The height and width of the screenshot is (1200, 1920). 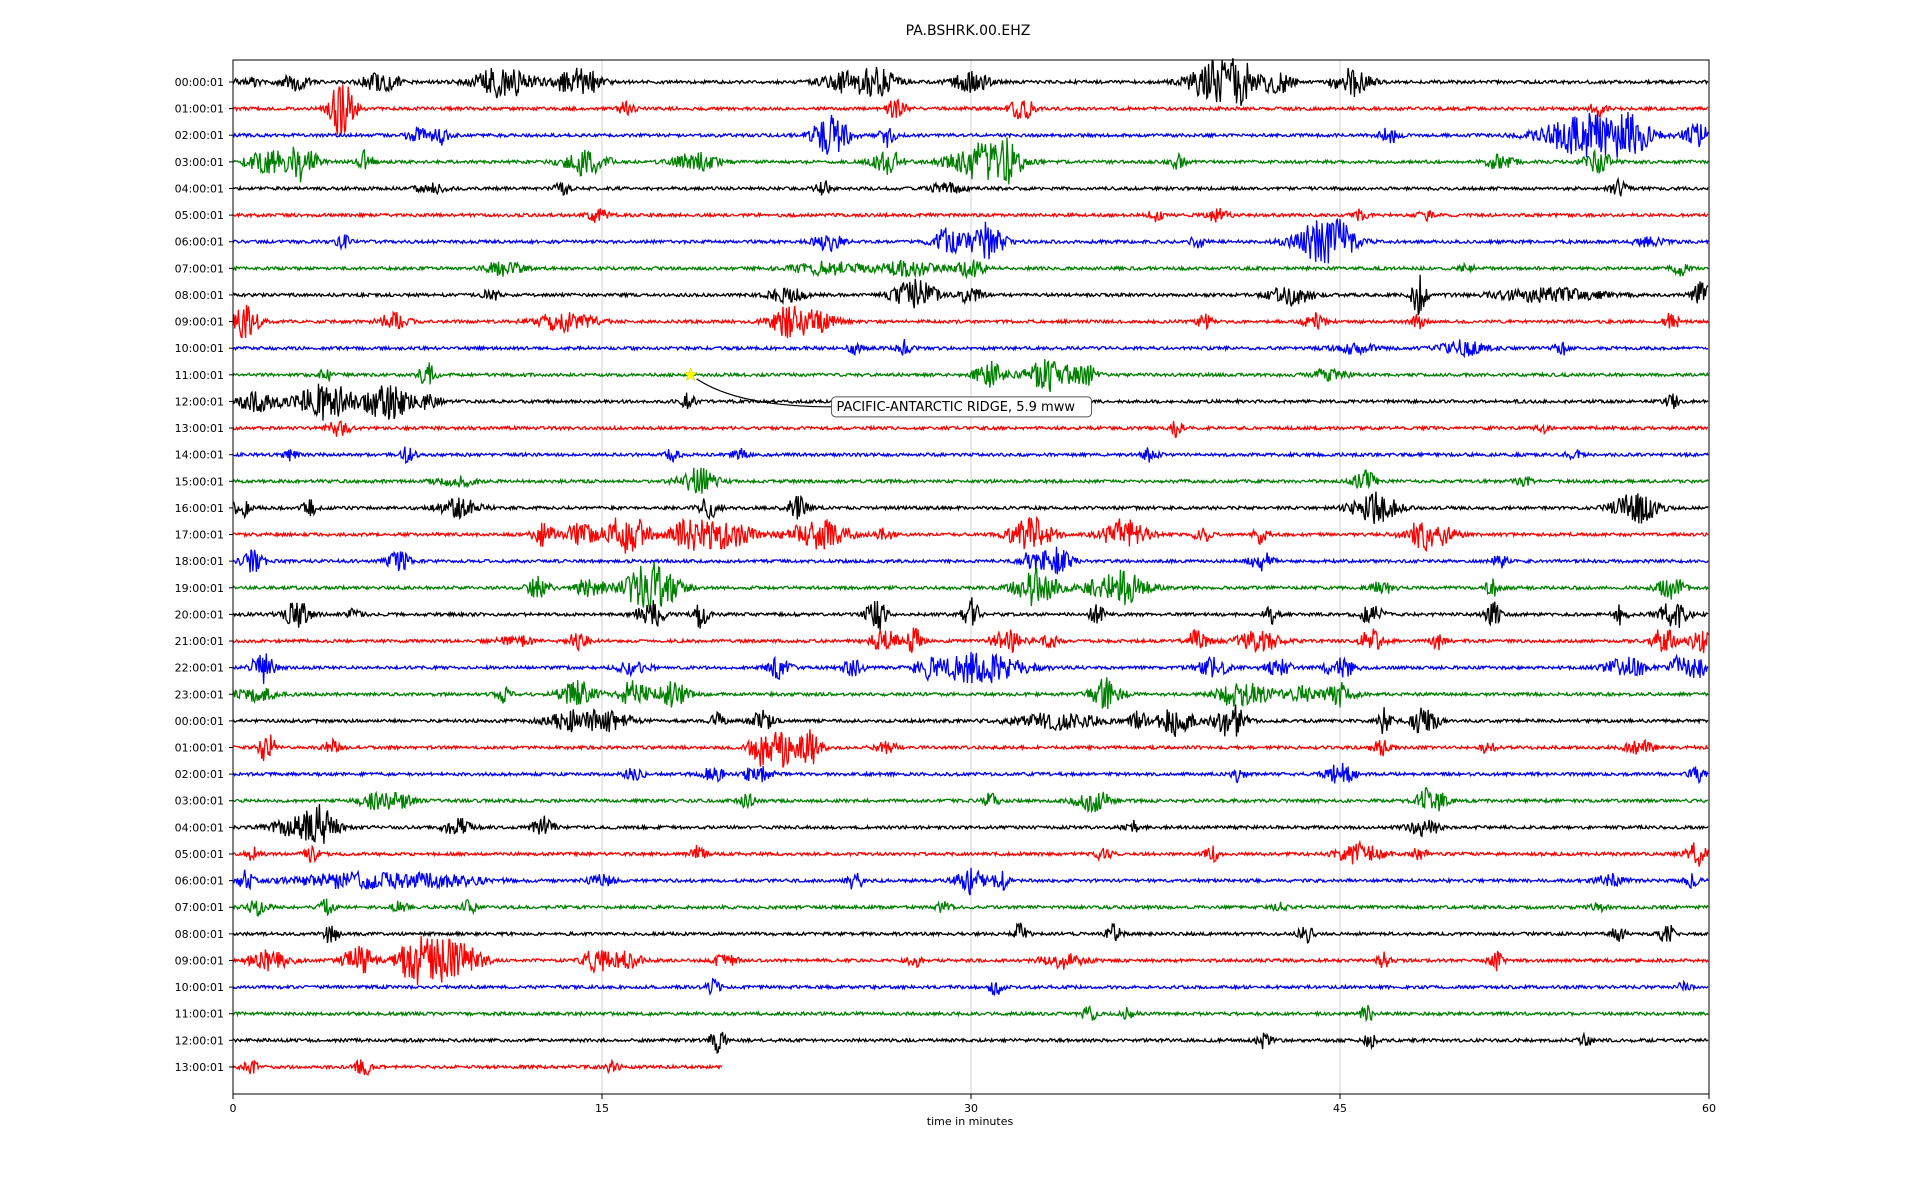 I want to click on row-time-label: 22:00:01, so click(x=199, y=668).